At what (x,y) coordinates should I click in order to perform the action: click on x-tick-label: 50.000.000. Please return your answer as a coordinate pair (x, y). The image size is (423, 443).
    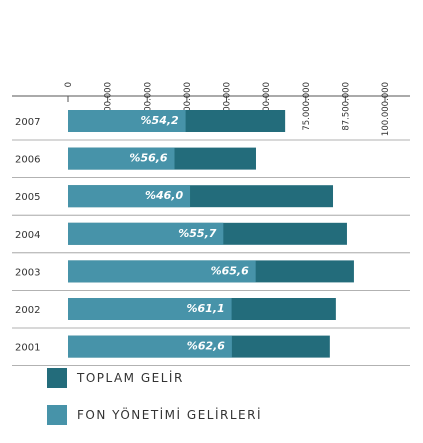
    Looking at the image, I should click on (228, 106).